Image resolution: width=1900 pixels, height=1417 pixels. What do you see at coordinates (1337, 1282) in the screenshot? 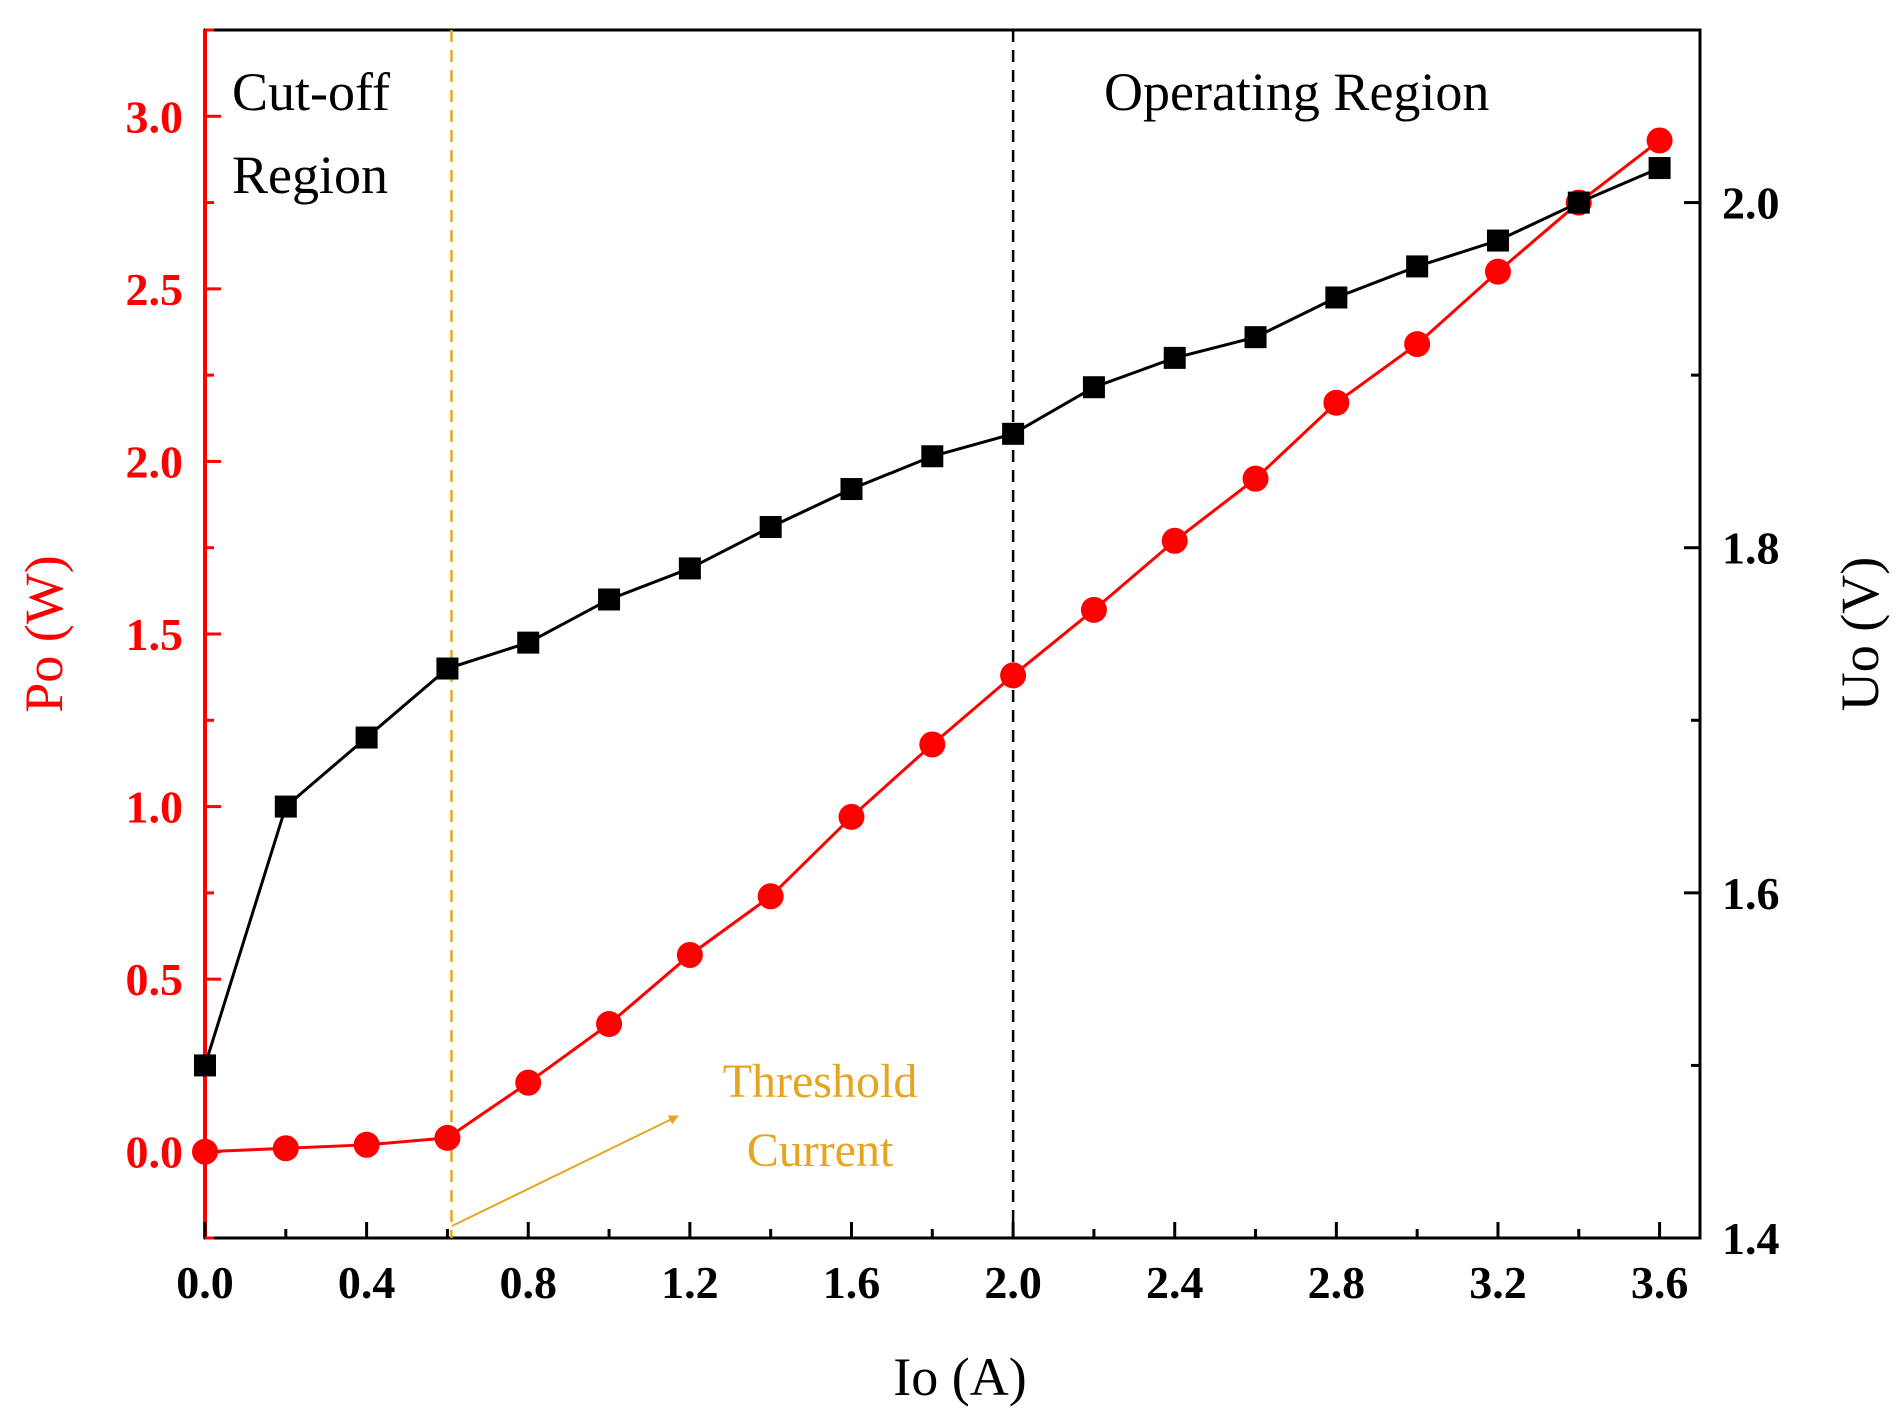
I see `x-tick-label: 2.8` at bounding box center [1337, 1282].